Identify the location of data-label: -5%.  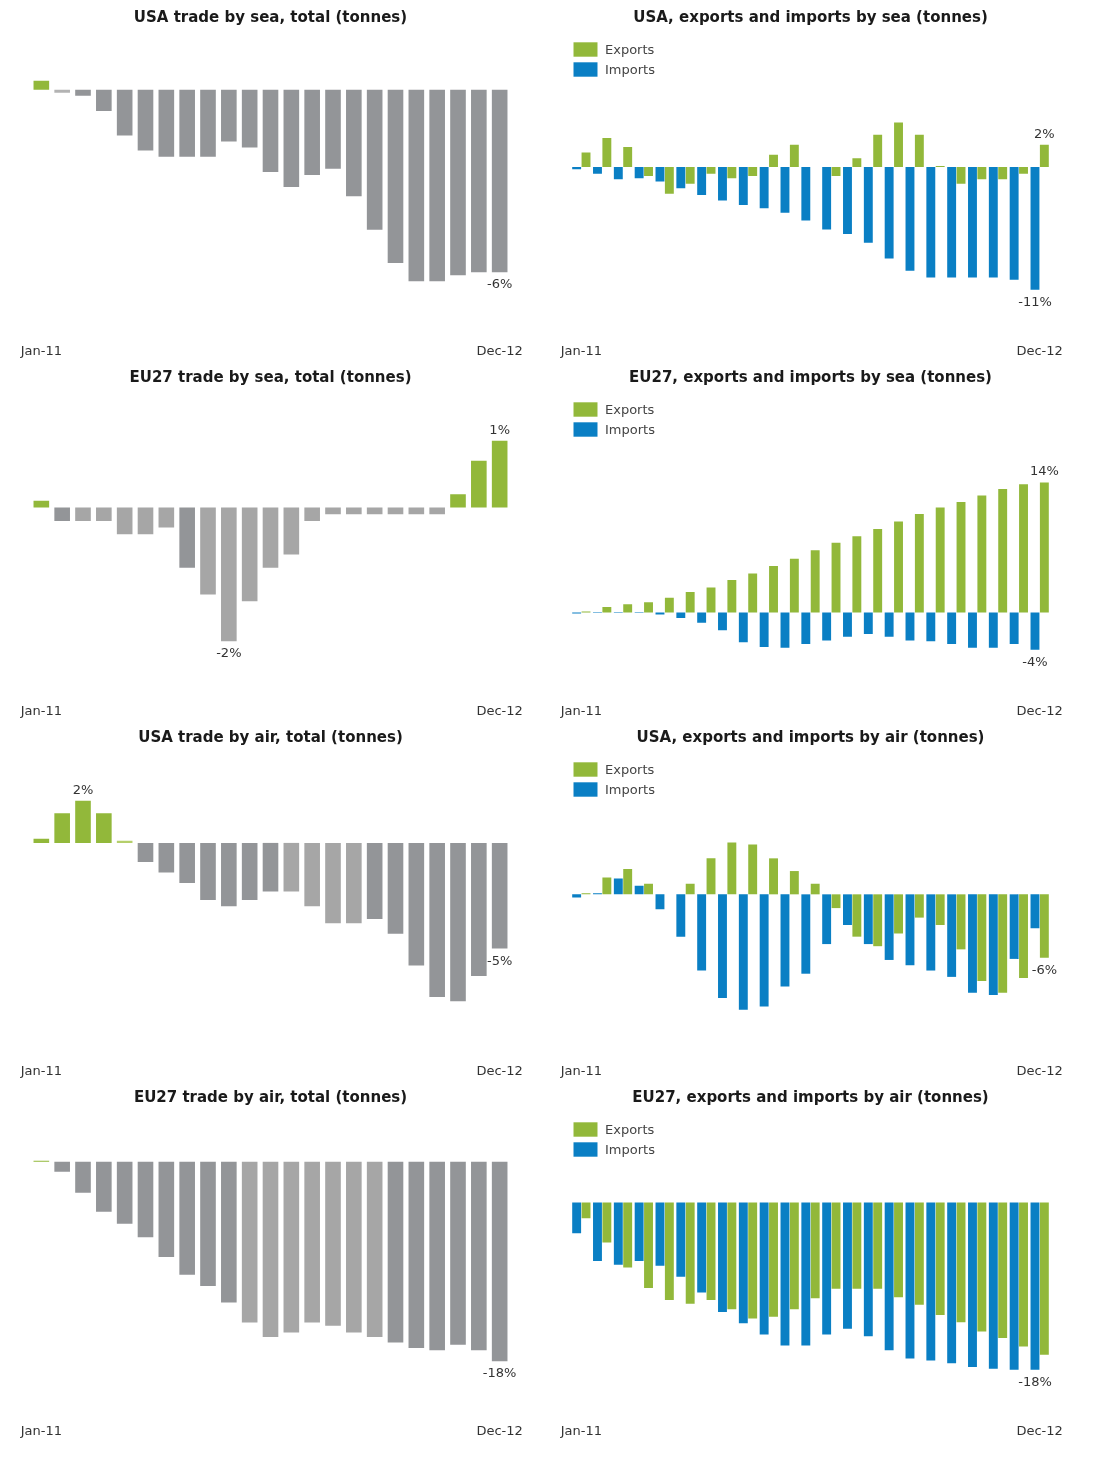
(500, 960).